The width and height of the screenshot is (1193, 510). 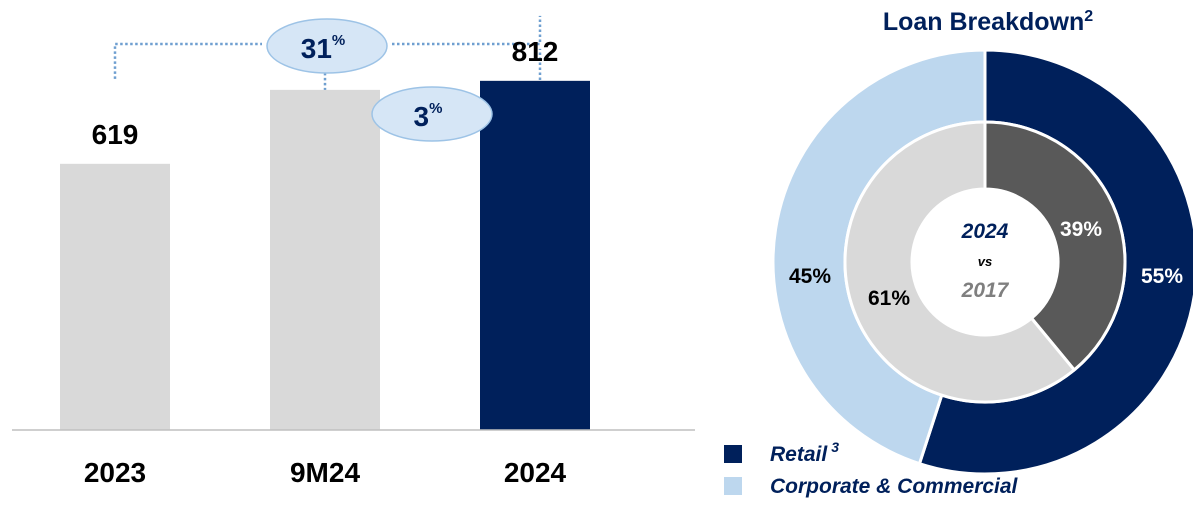 What do you see at coordinates (535, 255) in the screenshot?
I see `bar-2024` at bounding box center [535, 255].